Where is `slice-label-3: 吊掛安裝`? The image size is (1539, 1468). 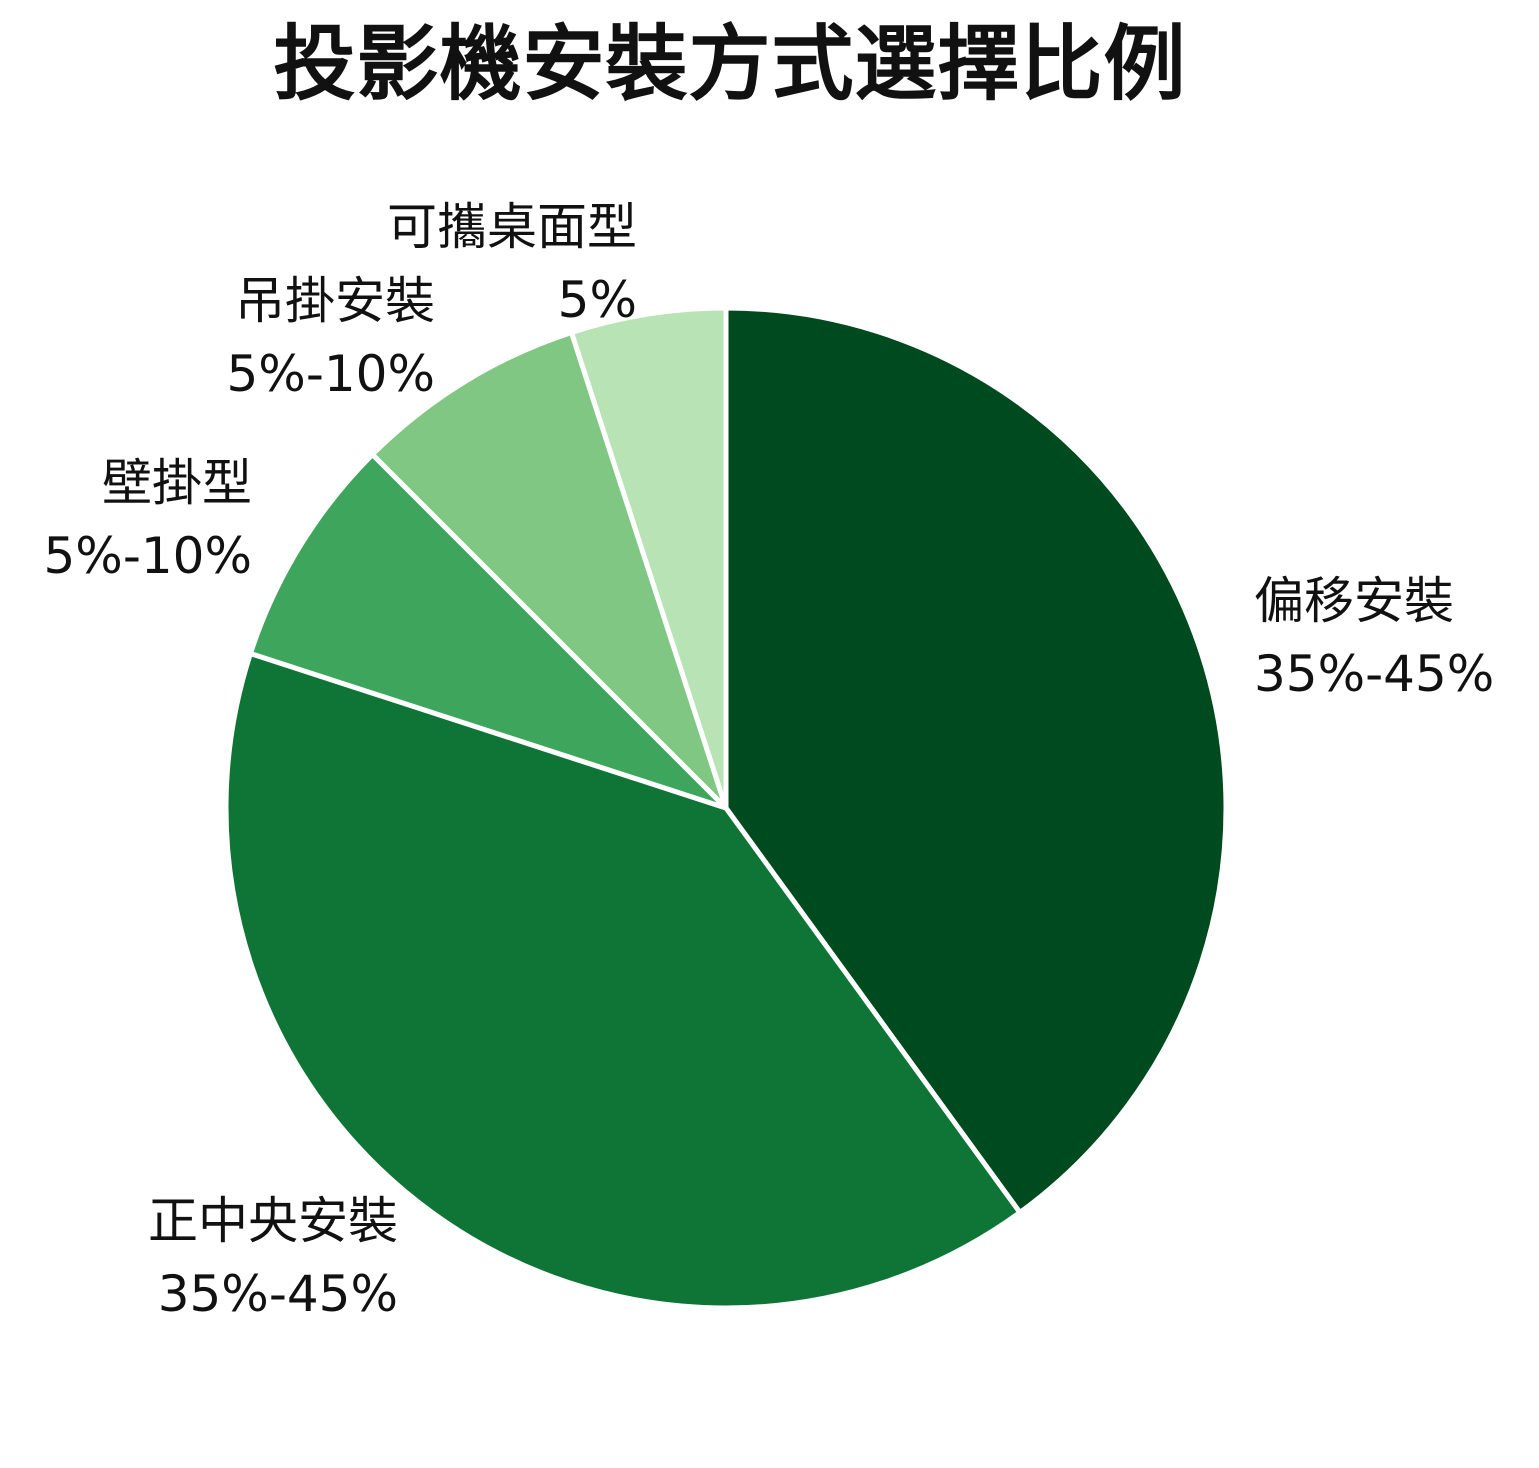
slice-label-3: 吊掛安裝 is located at coordinates (335, 301).